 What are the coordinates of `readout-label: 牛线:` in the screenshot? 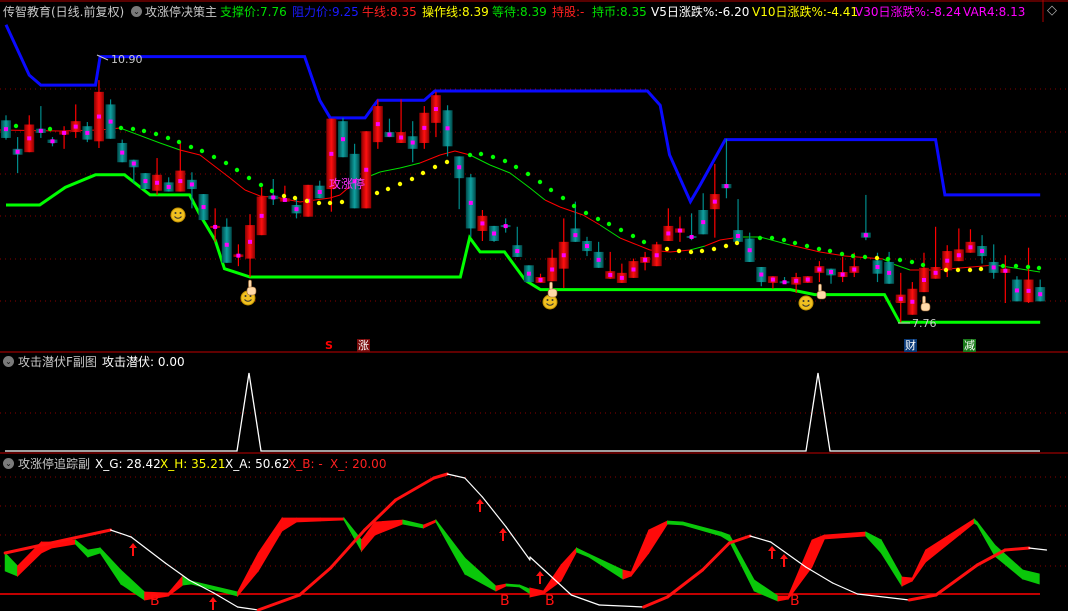 It's located at (376, 12).